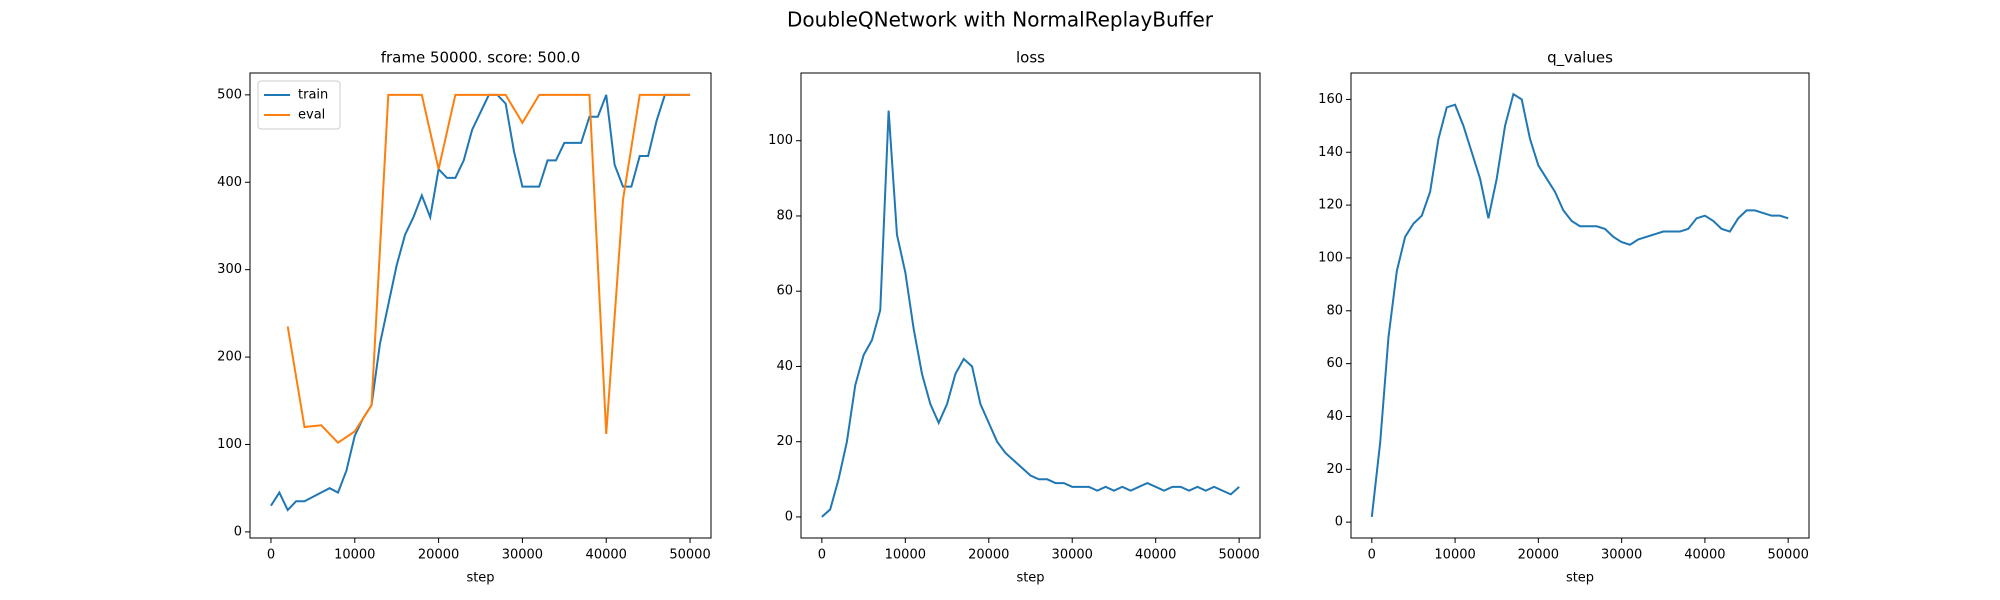 The width and height of the screenshot is (2000, 600). What do you see at coordinates (1330, 99) in the screenshot?
I see `y-tick-label: 160` at bounding box center [1330, 99].